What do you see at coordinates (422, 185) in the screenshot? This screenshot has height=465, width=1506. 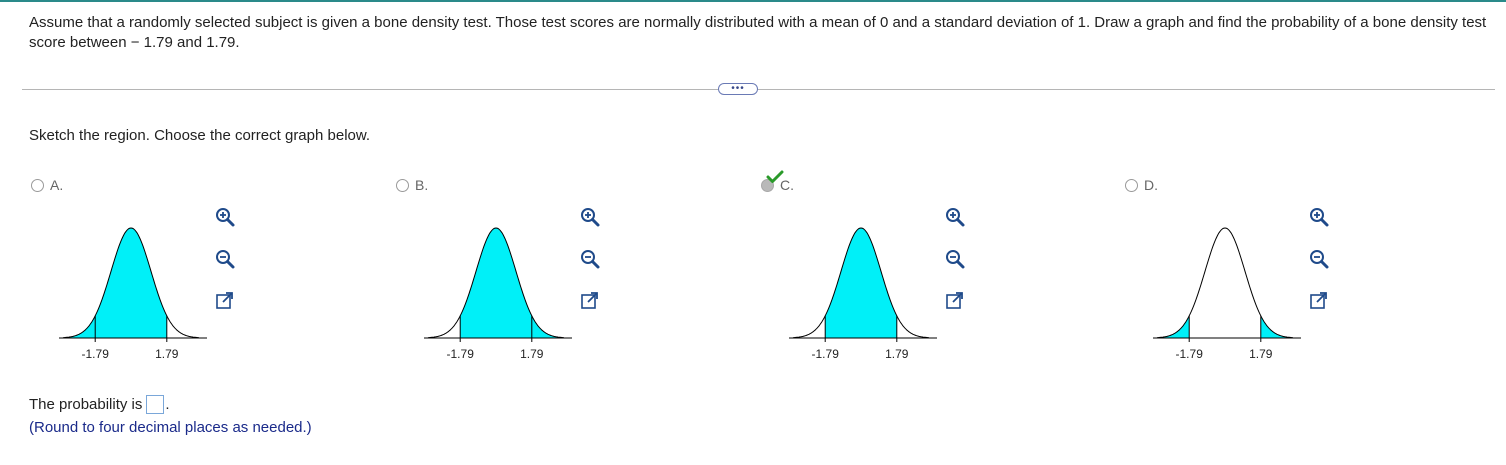 I see `option-b-letter: B.` at bounding box center [422, 185].